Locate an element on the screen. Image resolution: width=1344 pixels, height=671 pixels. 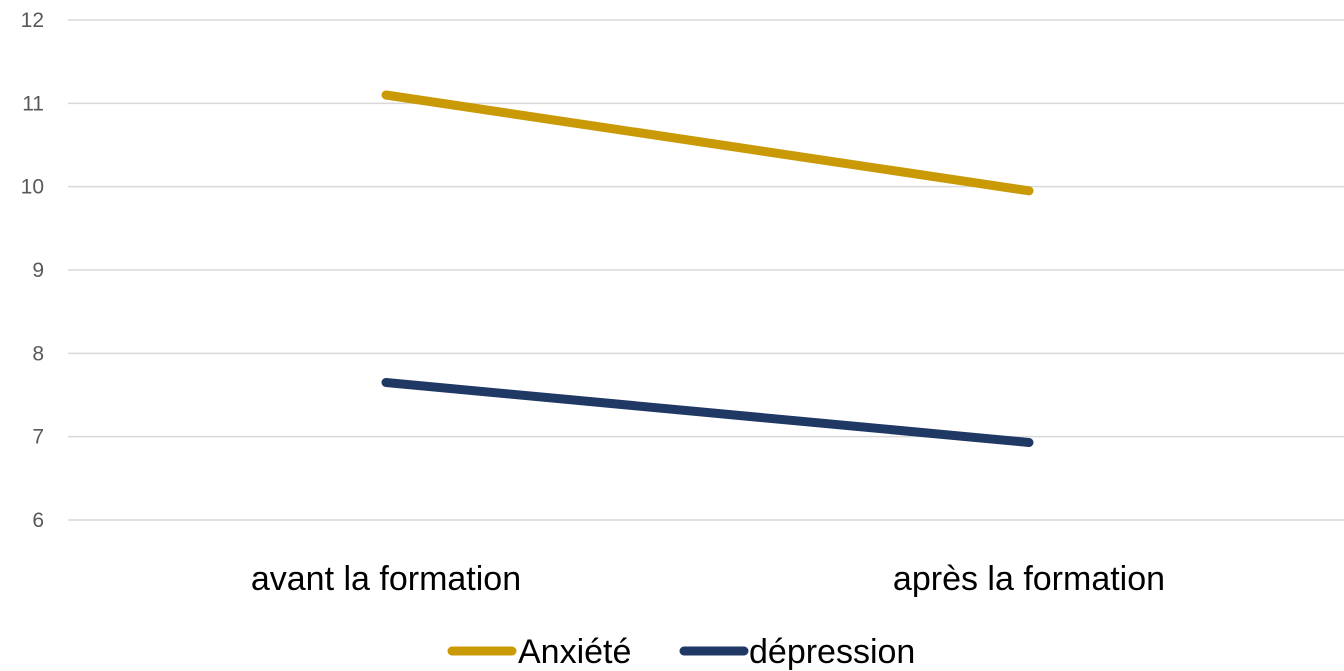
y-tick-label: 9 is located at coordinates (38, 270).